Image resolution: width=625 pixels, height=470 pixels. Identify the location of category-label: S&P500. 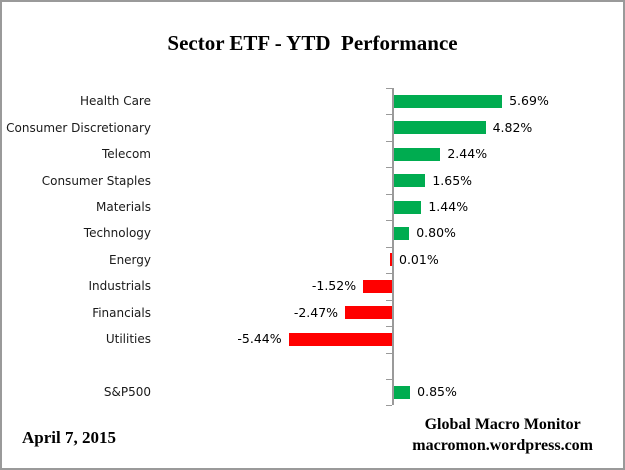
(127, 392).